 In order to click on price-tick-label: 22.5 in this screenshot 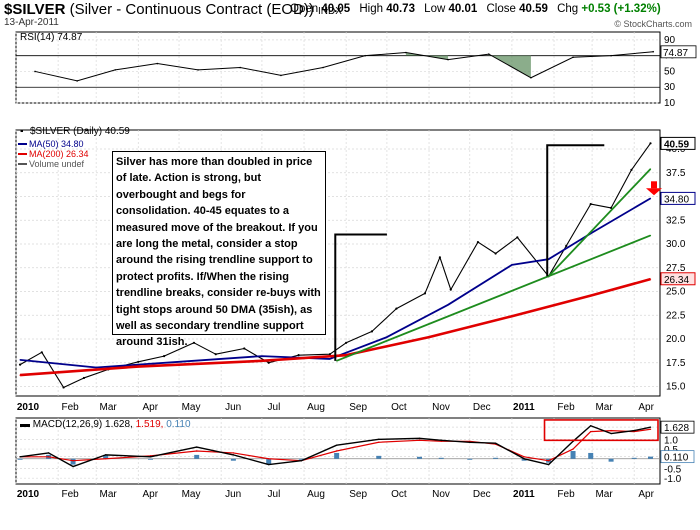, I will do `click(676, 315)`.